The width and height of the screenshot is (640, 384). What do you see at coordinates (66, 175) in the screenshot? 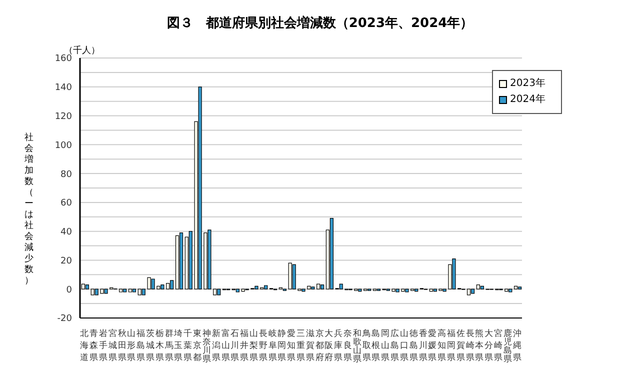
I see `y-tick-label: 80` at bounding box center [66, 175].